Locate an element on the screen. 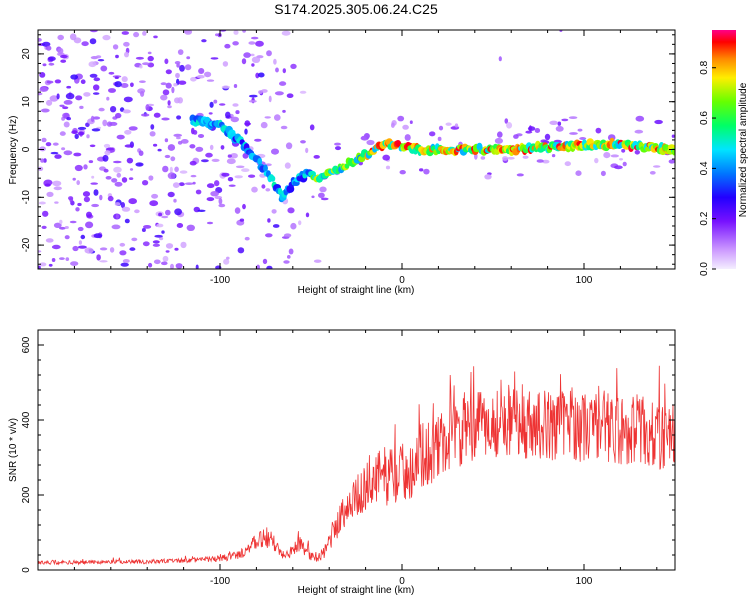 This screenshot has height=600, width=750. snr-y-tick-label: 200 is located at coordinates (26, 494).